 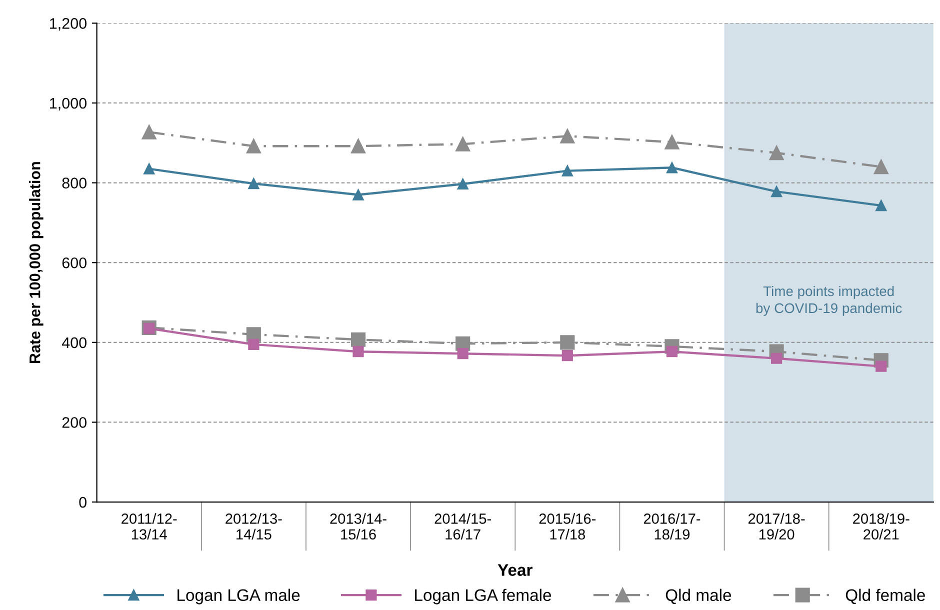 I want to click on x-axis-title: Year, so click(x=515, y=570).